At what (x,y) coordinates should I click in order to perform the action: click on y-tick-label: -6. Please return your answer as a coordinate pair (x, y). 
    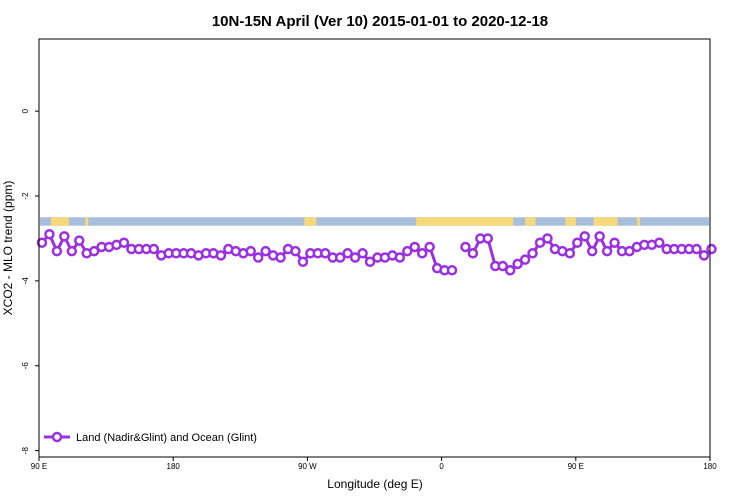
    Looking at the image, I should click on (25, 366).